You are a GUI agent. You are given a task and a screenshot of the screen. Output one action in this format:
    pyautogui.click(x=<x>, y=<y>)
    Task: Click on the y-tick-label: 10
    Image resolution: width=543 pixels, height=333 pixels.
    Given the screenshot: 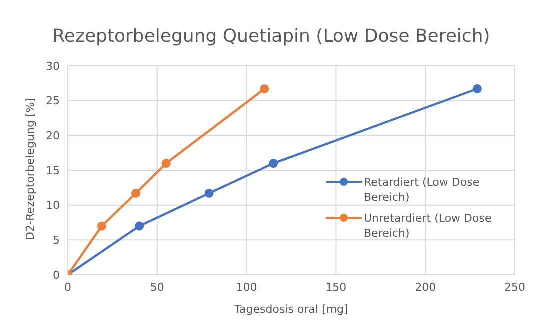 What is the action you would take?
    pyautogui.click(x=53, y=205)
    